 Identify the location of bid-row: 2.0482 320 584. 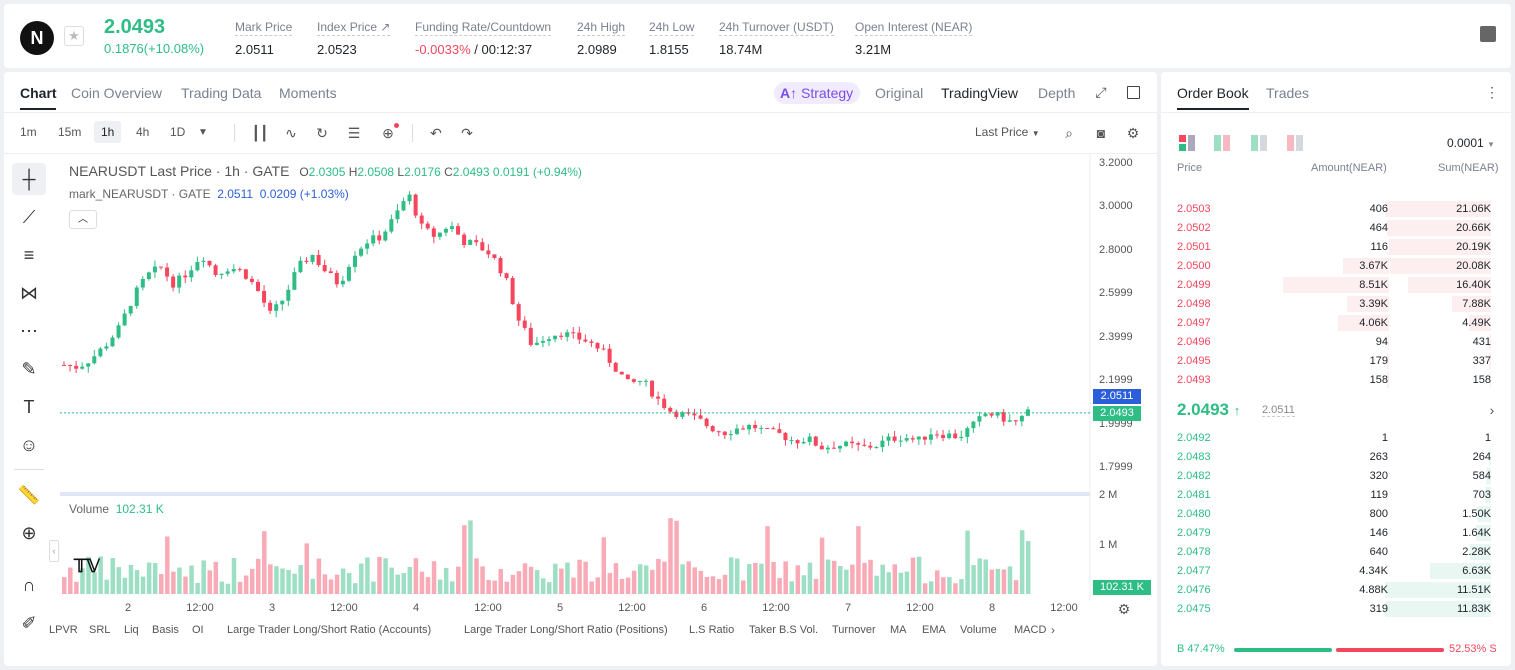
(1340, 476).